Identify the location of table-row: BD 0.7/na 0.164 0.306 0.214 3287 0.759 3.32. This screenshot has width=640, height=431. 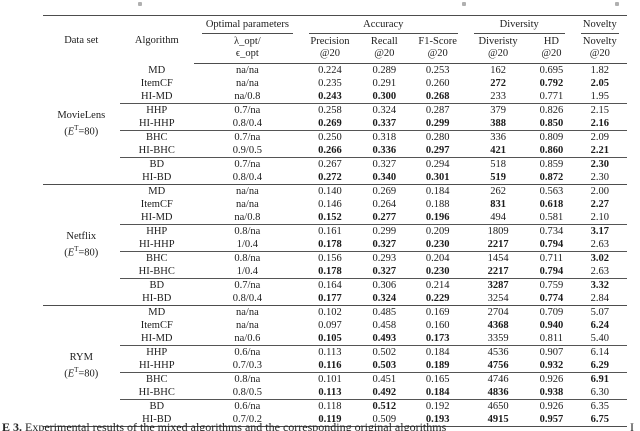
(335, 285).